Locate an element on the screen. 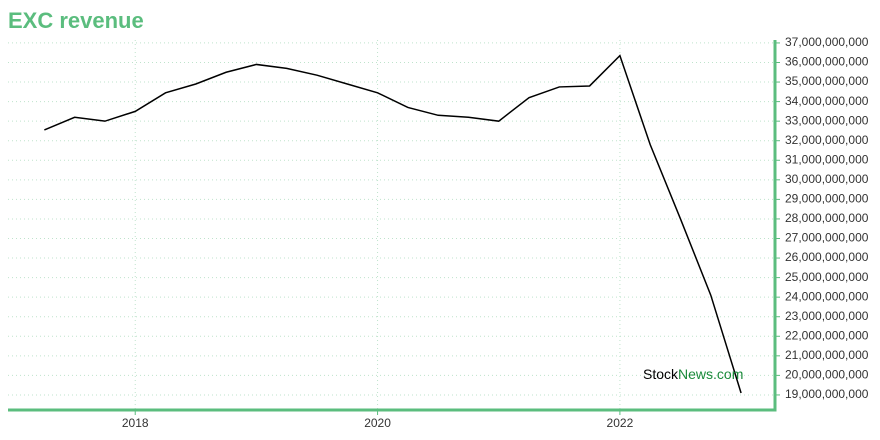 The height and width of the screenshot is (440, 880). y-tick-label: 26,000,000,000 is located at coordinates (827, 257).